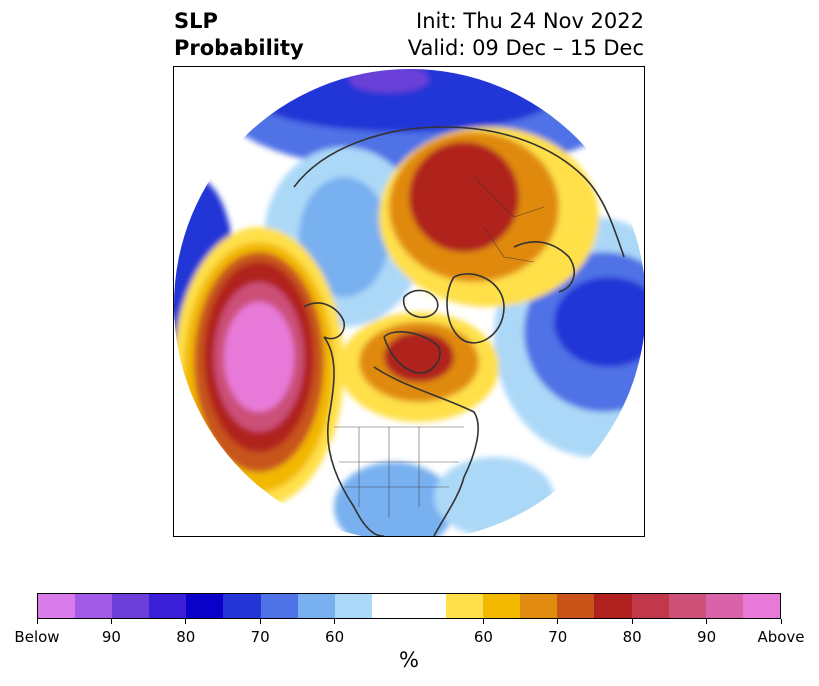  Describe the element at coordinates (324, 321) in the screenshot. I see `coast-alaska` at that location.